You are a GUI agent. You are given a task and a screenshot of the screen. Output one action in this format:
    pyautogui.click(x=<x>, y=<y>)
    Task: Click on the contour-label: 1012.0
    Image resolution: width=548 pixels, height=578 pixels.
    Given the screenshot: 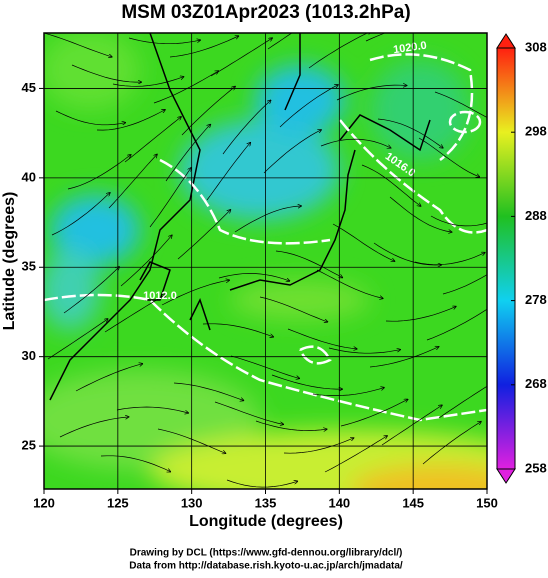 What is the action you would take?
    pyautogui.click(x=160, y=296)
    